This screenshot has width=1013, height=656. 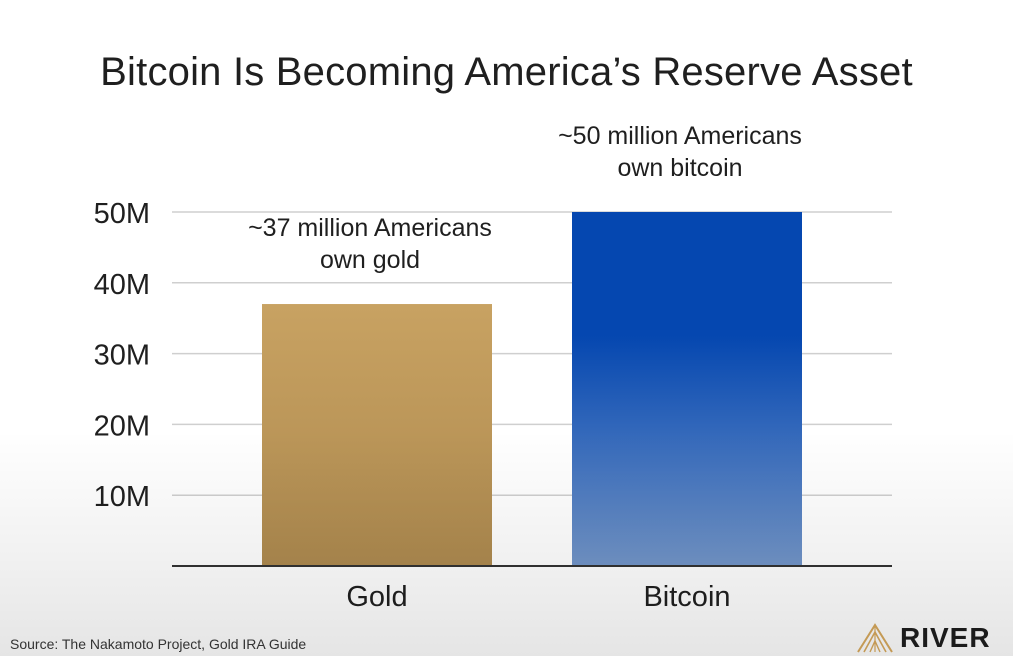 I want to click on bar-annotation-line: own gold, so click(x=370, y=260).